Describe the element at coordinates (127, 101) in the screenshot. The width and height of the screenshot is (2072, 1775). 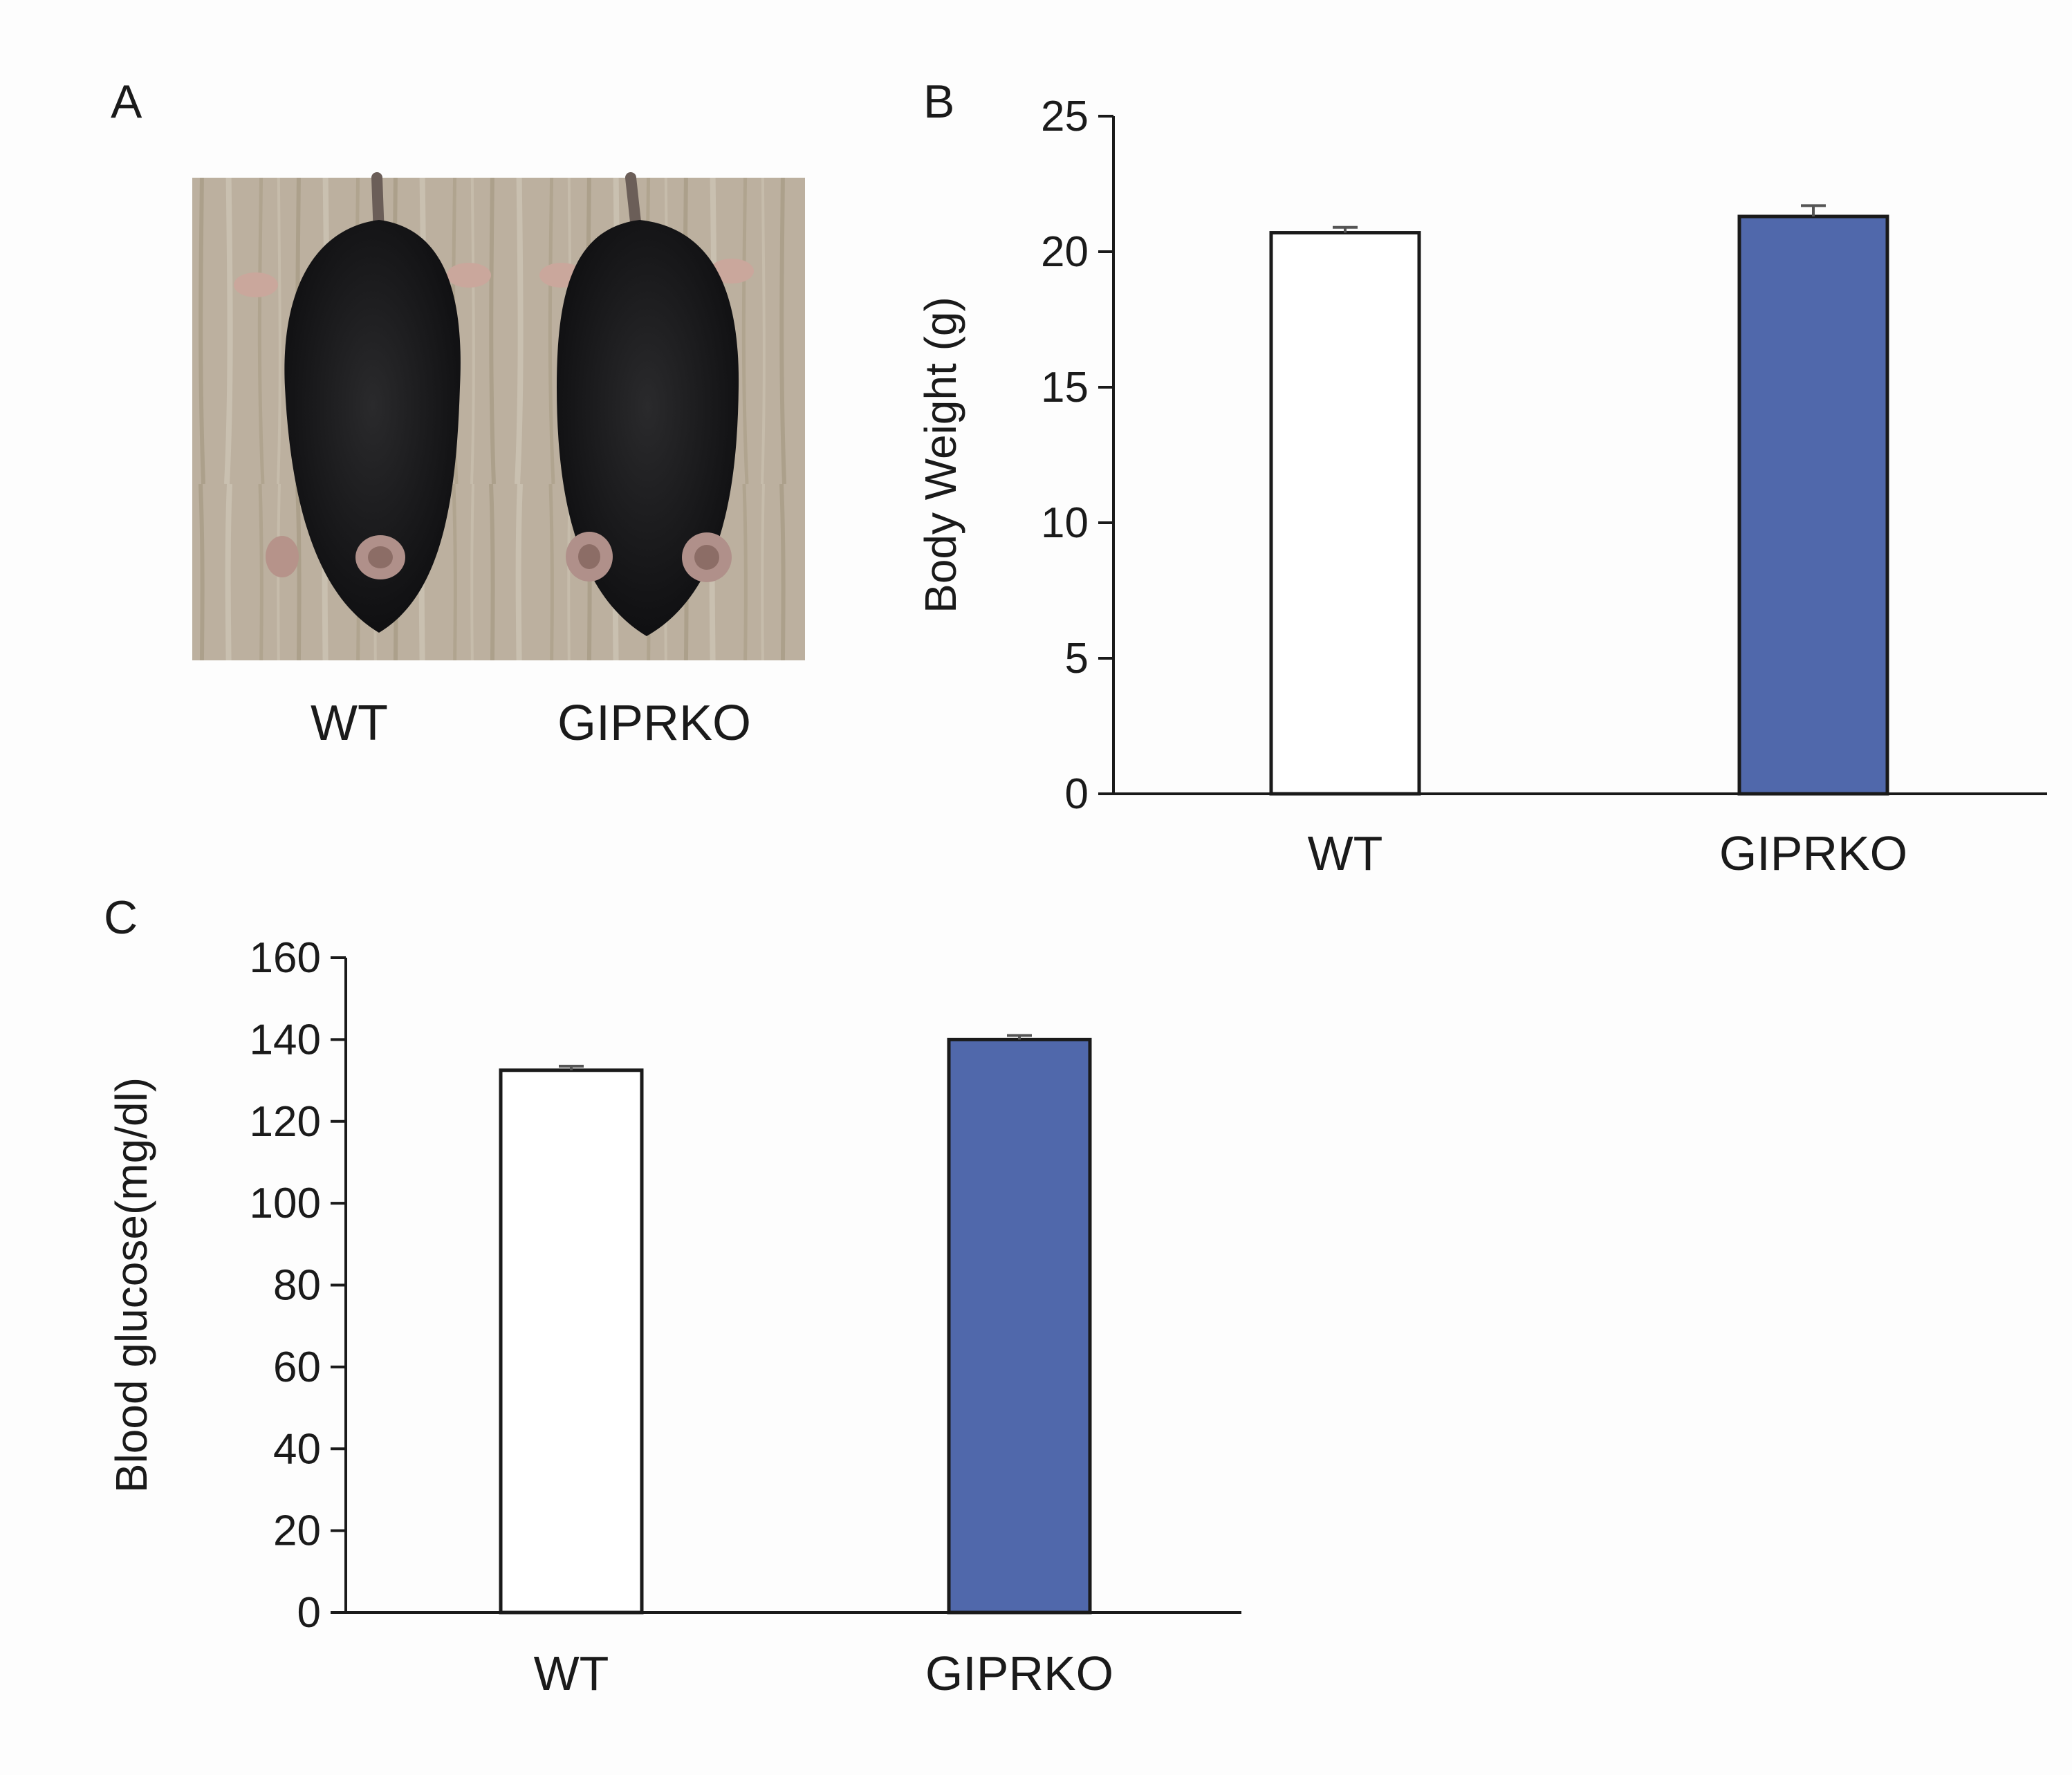
I see `panel-letter-a: A` at that location.